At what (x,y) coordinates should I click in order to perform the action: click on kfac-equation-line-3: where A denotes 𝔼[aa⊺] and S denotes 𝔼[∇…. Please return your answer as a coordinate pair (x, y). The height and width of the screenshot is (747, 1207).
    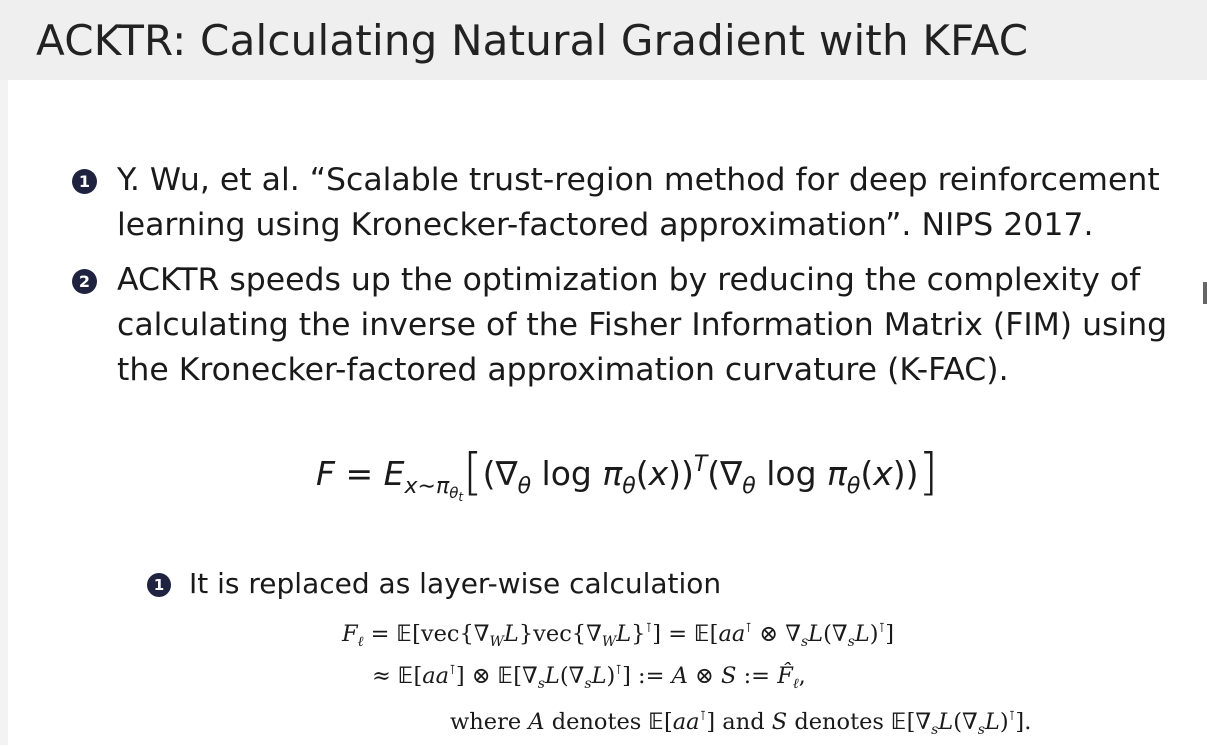
    Looking at the image, I should click on (741, 723).